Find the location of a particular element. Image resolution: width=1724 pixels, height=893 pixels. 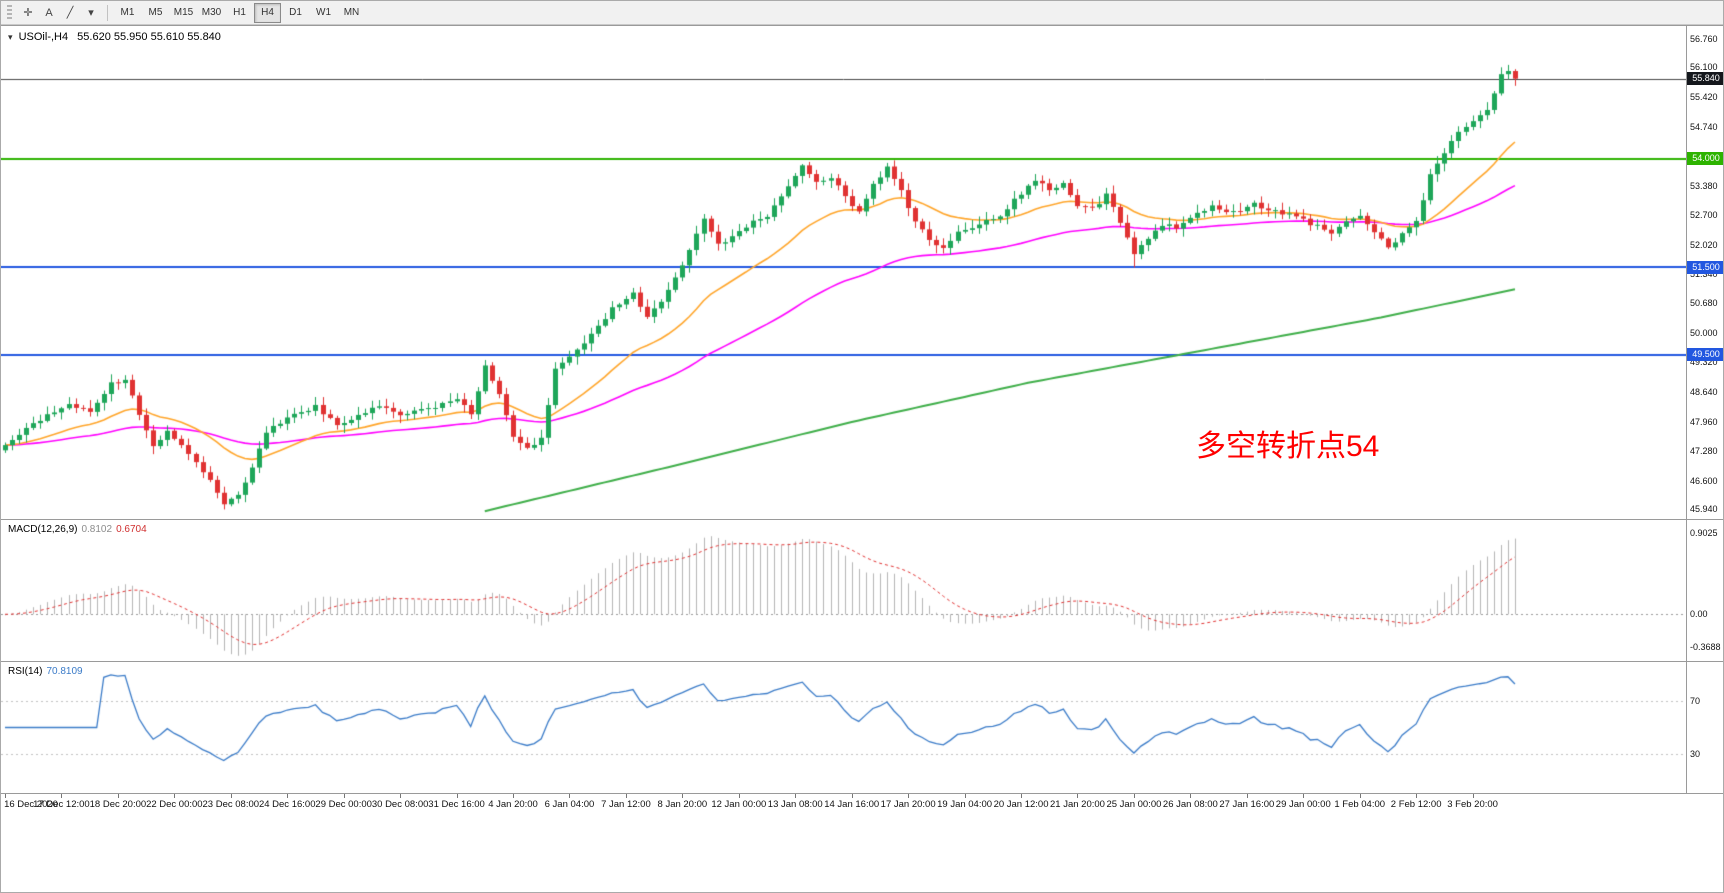

empty-area is located at coordinates (862, 852).